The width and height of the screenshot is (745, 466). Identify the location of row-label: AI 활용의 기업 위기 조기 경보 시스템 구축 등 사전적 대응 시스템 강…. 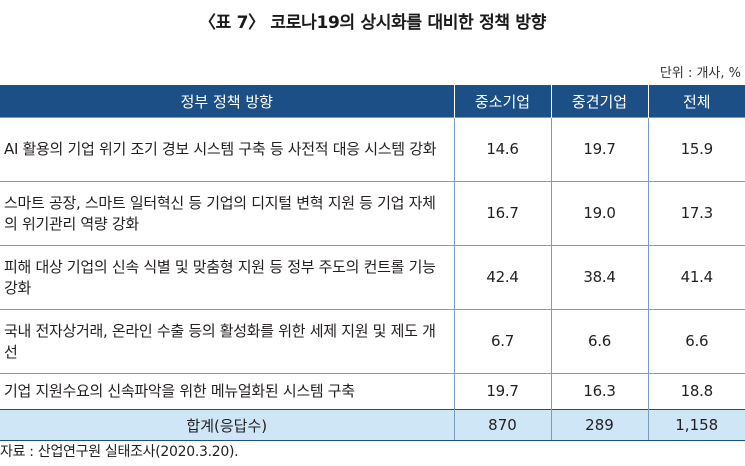
(227, 149).